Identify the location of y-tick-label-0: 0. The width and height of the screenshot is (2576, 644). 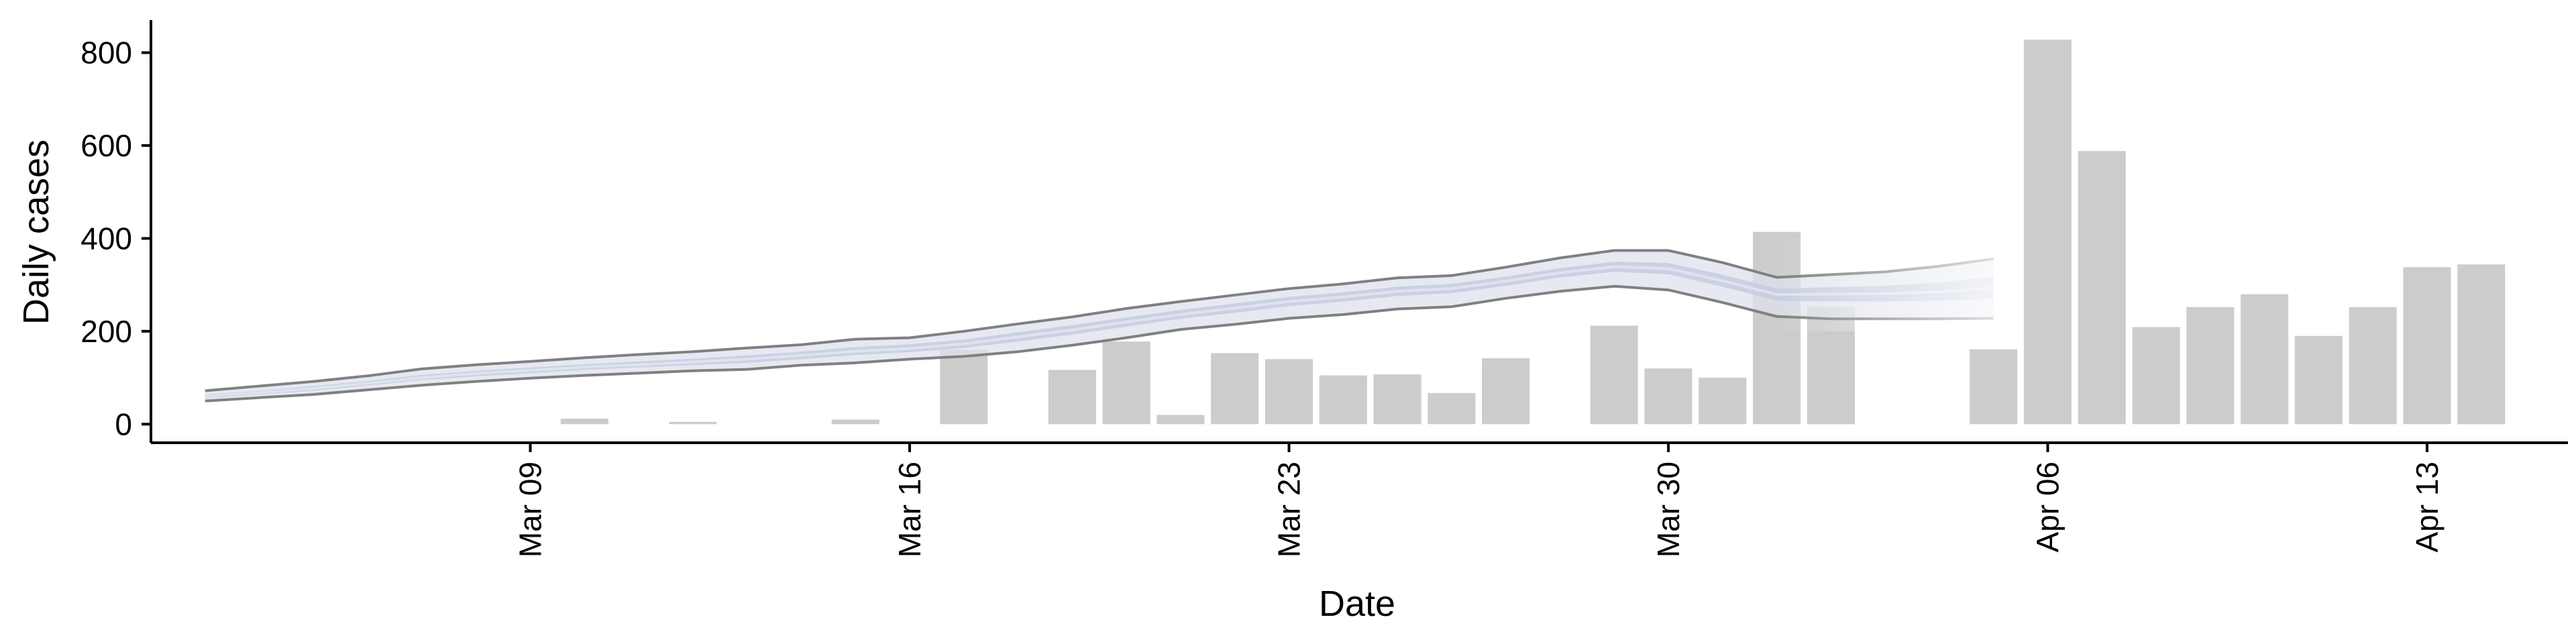
(123, 424).